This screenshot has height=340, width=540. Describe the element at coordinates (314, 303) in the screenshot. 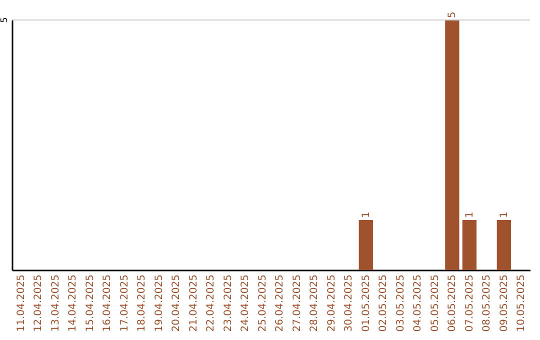

I see `x-tick-label: 28.04.2025` at that location.